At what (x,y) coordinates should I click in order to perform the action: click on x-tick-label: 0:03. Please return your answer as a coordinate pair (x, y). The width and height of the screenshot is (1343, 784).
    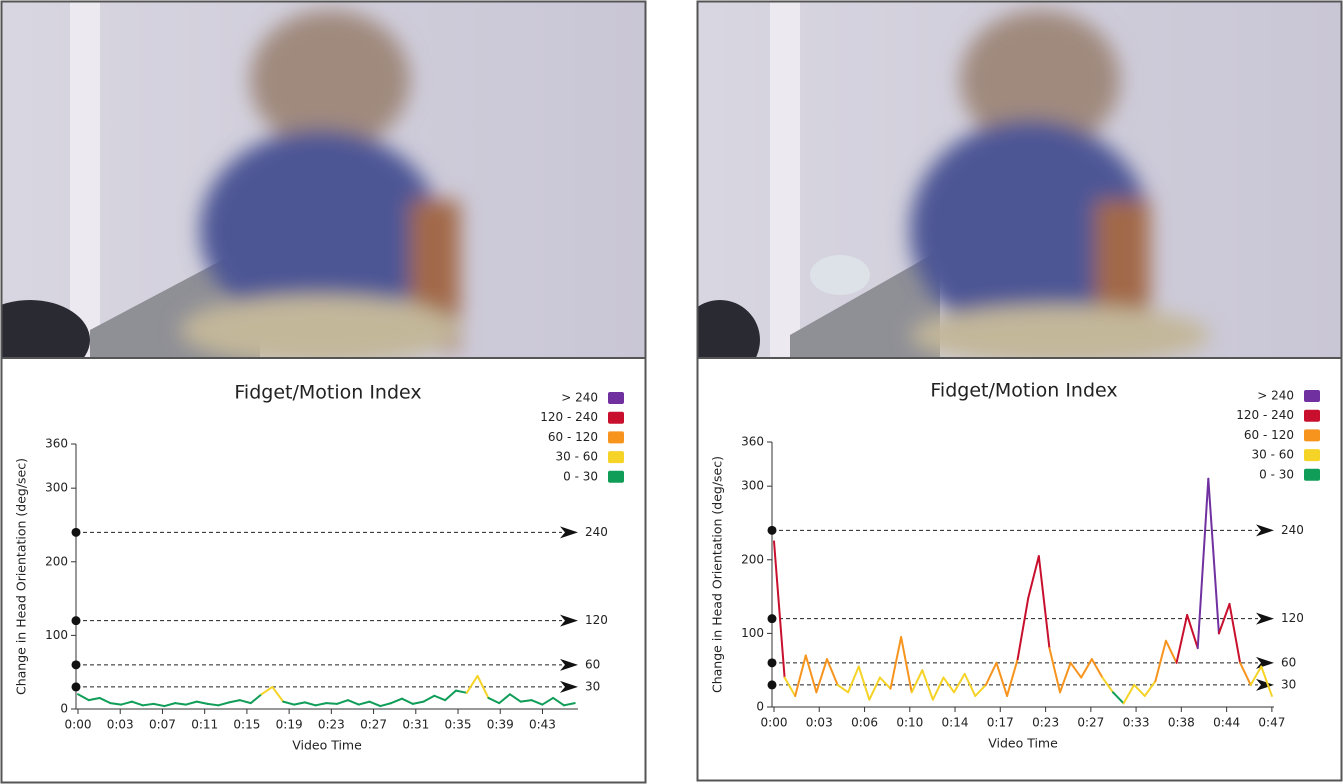
    Looking at the image, I should click on (120, 725).